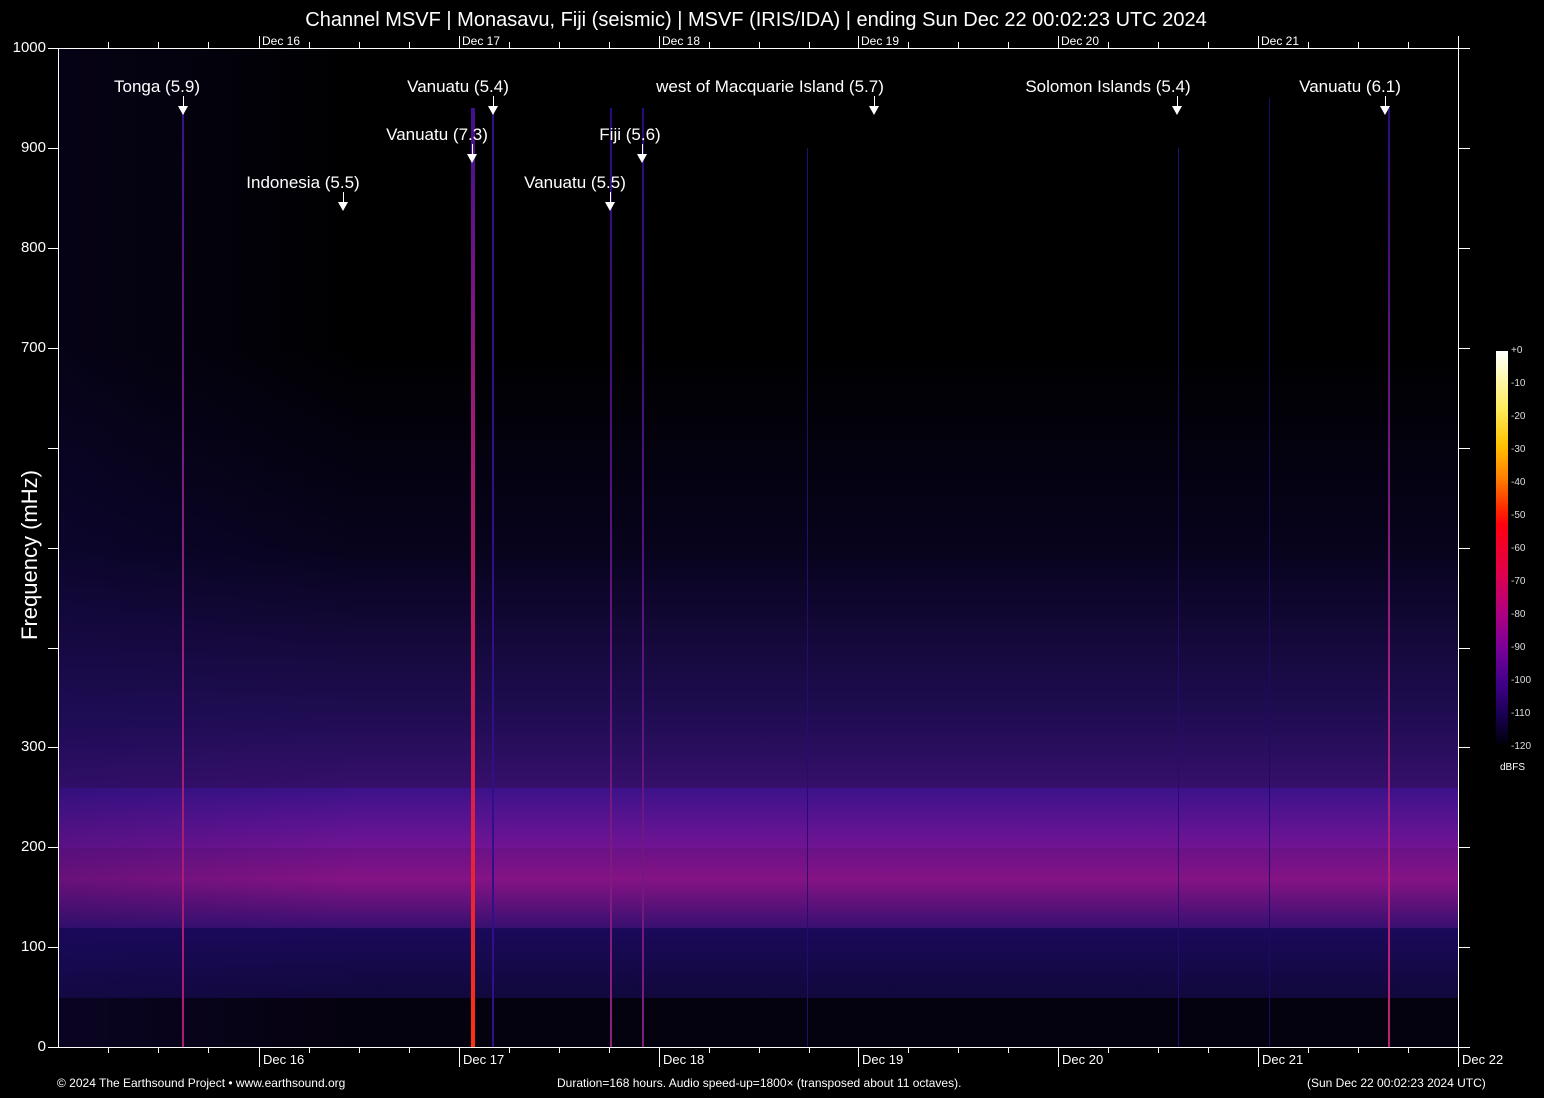 The image size is (1544, 1098). What do you see at coordinates (1518, 449) in the screenshot?
I see `colorbar-label-30: -30` at bounding box center [1518, 449].